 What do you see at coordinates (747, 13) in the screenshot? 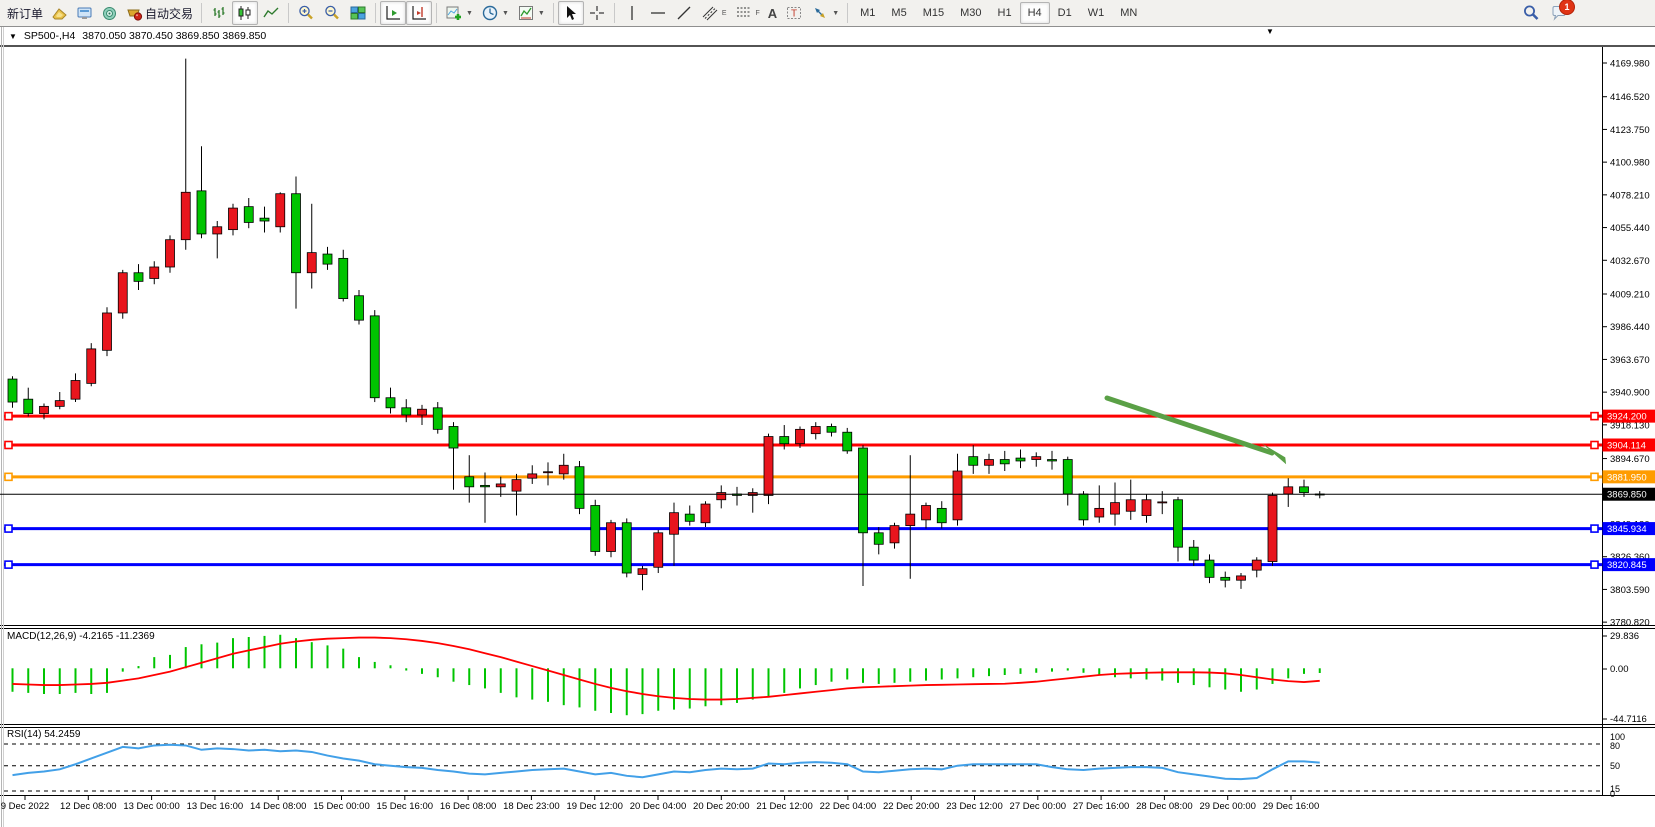
I see `fibonacci-button: F` at bounding box center [747, 13].